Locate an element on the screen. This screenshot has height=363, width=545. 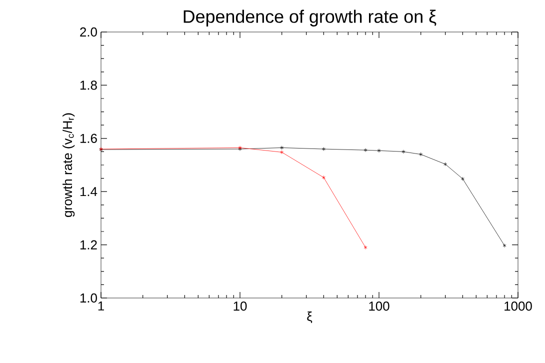
y-tick-label: 1.4 is located at coordinates (89, 191).